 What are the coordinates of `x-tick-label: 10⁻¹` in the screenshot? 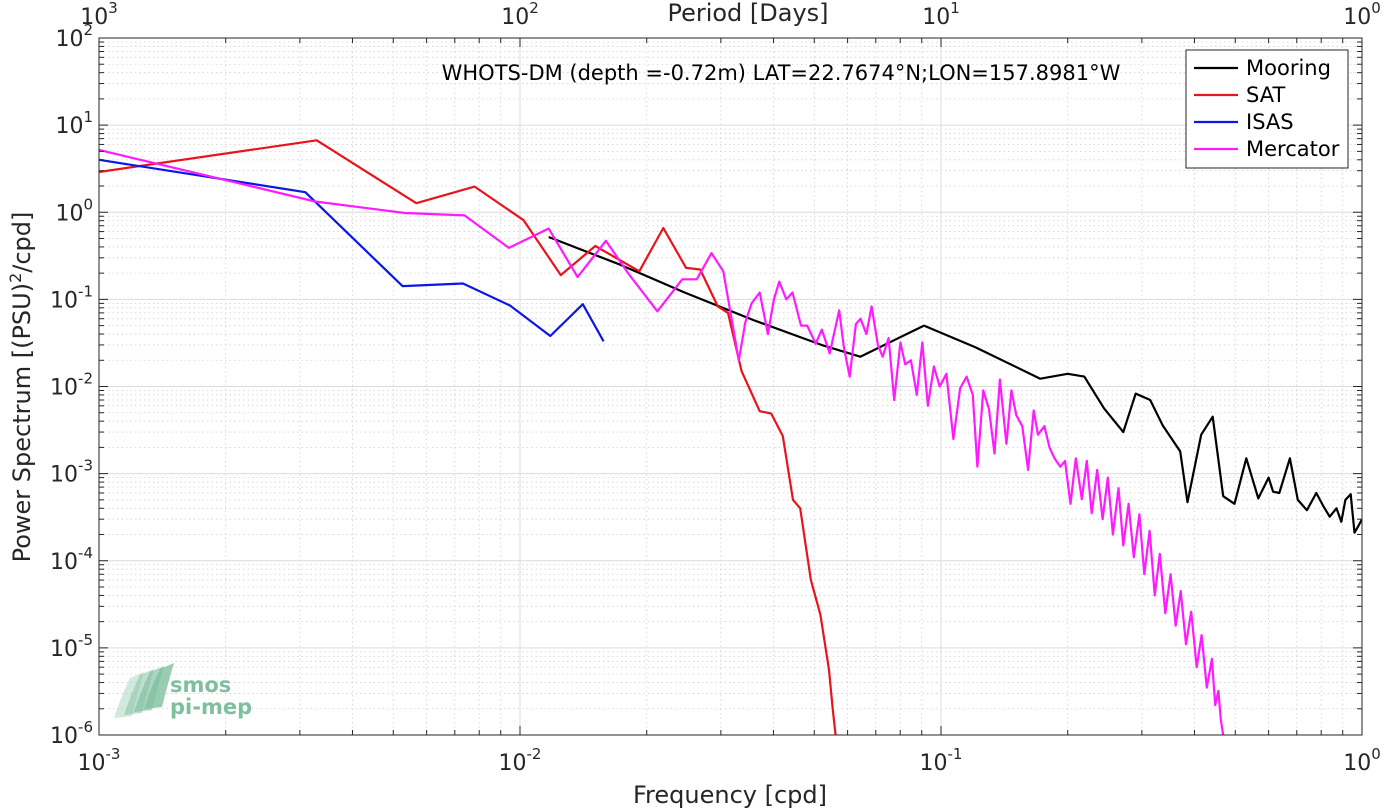 It's located at (941, 760).